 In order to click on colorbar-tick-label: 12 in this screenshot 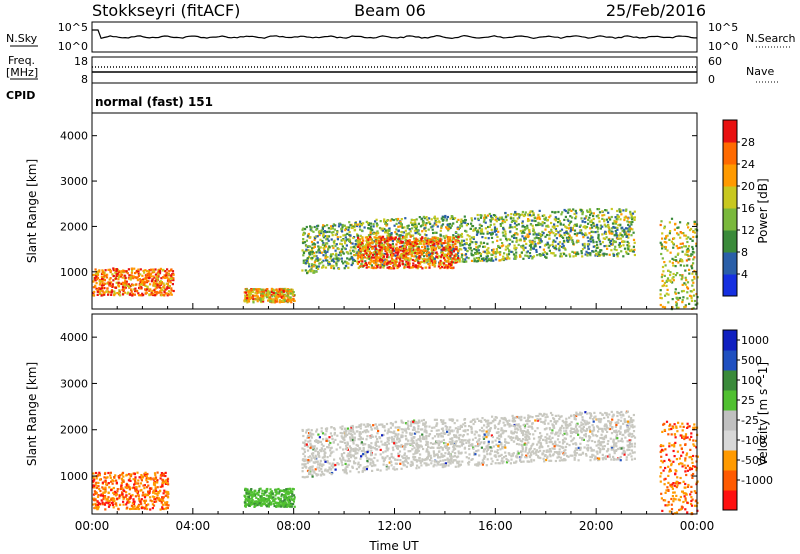, I will do `click(748, 230)`.